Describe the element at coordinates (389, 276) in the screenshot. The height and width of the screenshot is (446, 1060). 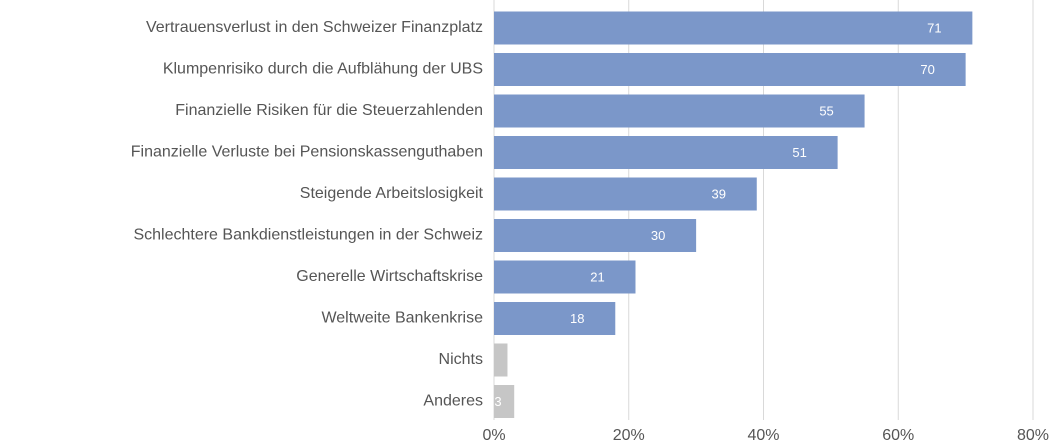
I see `y-tick-label: Generelle Wirtschaftskrise` at that location.